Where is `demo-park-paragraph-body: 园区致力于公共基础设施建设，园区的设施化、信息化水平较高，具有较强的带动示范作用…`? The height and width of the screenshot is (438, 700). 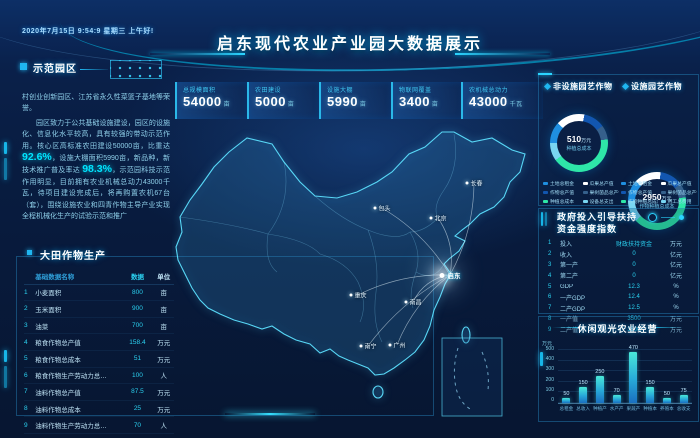
demo-park-paragraph-body: 园区致力于公共基础设施建设，园区的设施化、信息化水平较高，具有较强的带动示范作用… is located at coordinates (96, 170).